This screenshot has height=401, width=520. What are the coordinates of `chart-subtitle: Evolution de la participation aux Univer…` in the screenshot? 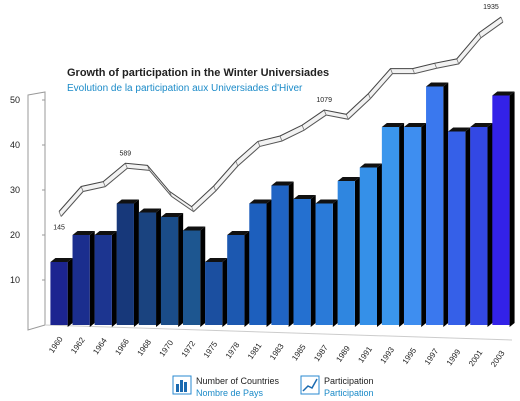 It's located at (185, 88).